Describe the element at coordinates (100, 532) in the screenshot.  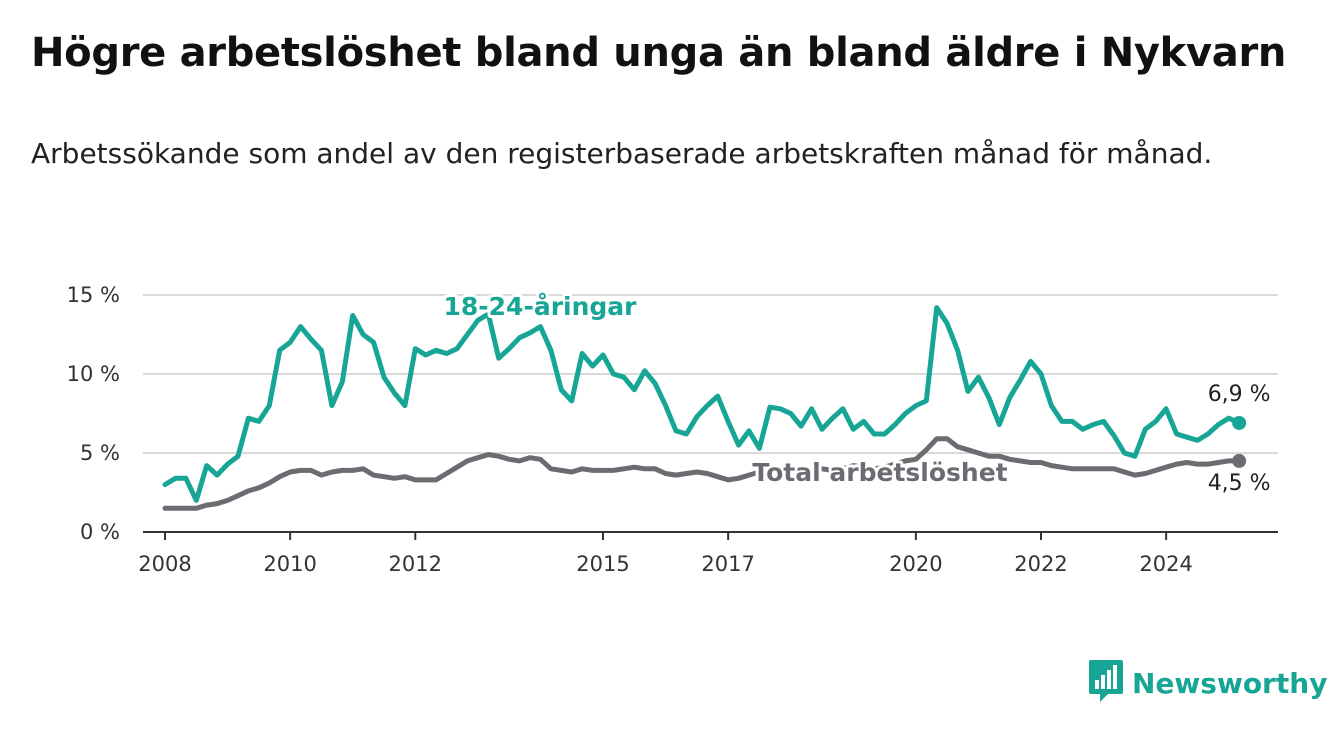
I see `y-tick-label: 0 %` at that location.